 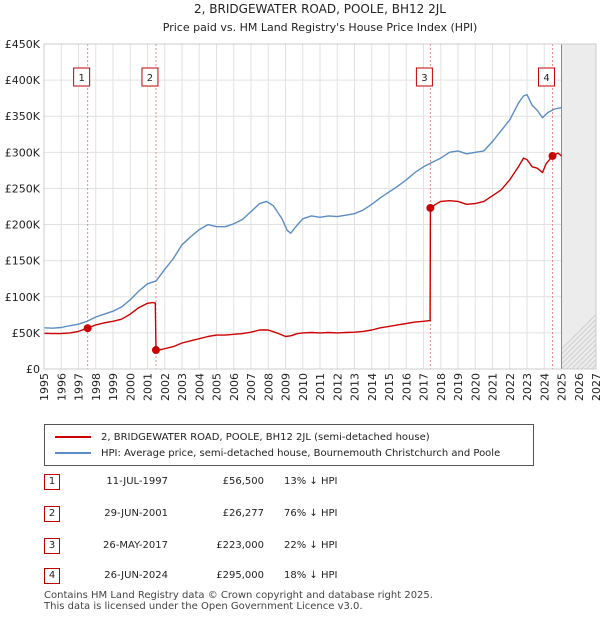 I want to click on future-region, so click(x=580, y=206).